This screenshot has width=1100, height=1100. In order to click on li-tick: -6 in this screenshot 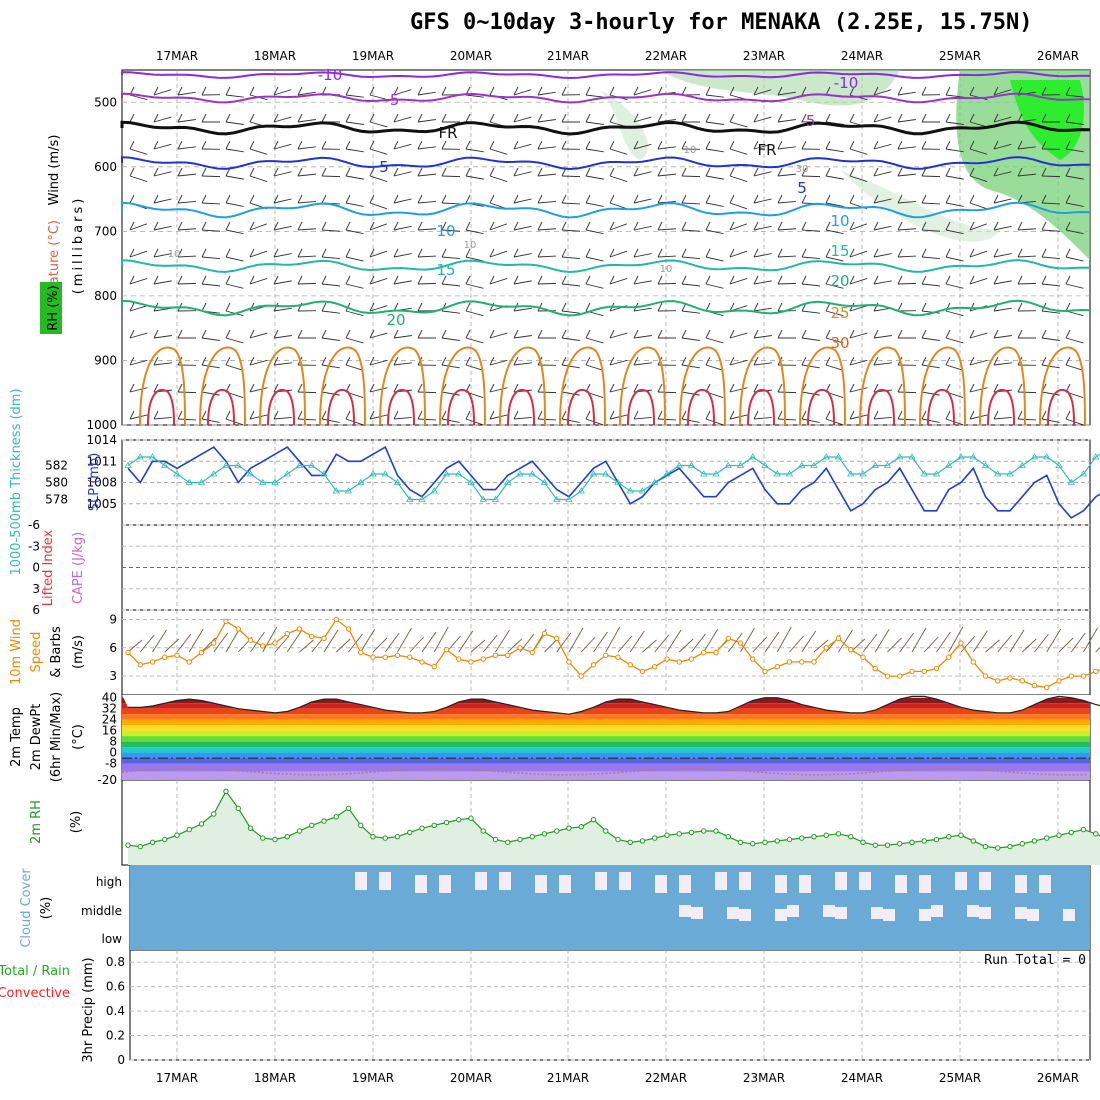, I will do `click(34, 525)`.